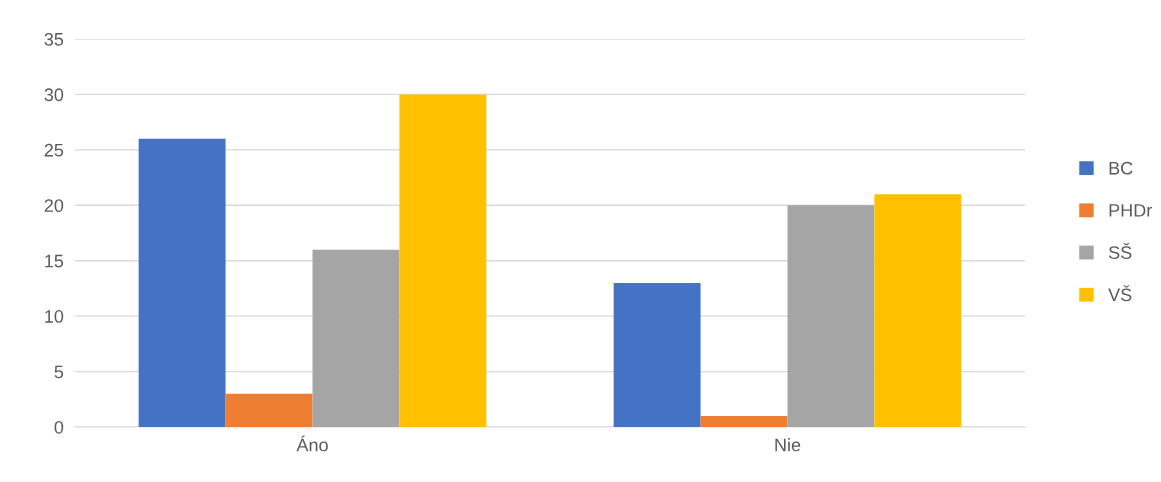 This screenshot has width=1161, height=482. I want to click on legend-label: SŠ, so click(1120, 251).